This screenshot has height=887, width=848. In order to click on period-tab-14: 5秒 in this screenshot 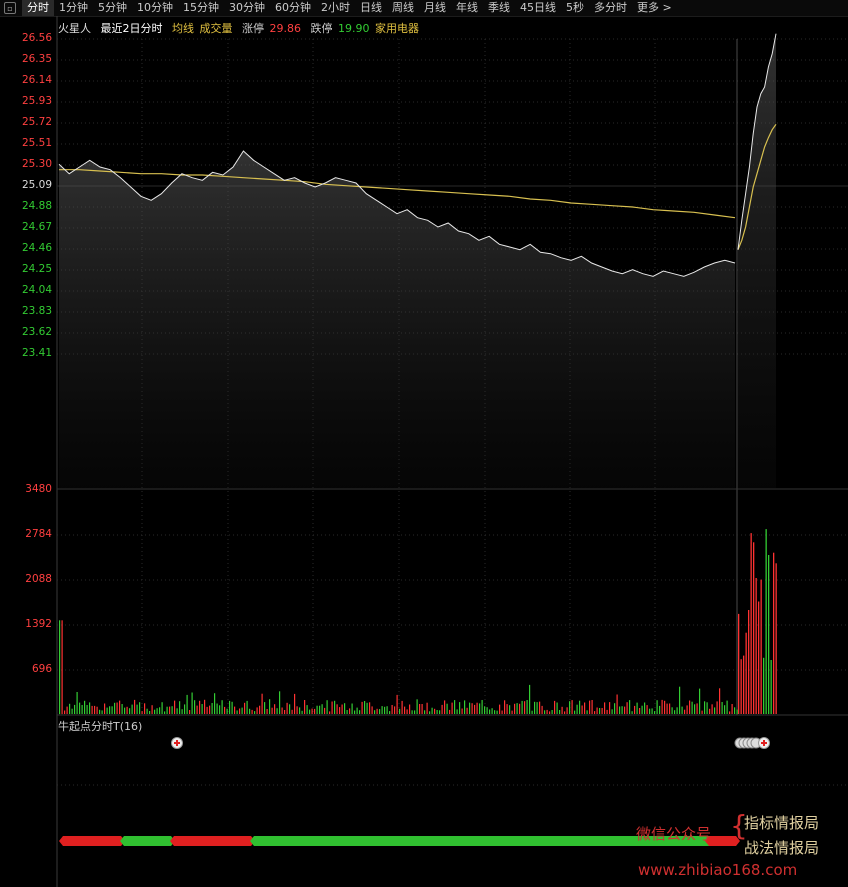, I will do `click(575, 7)`.